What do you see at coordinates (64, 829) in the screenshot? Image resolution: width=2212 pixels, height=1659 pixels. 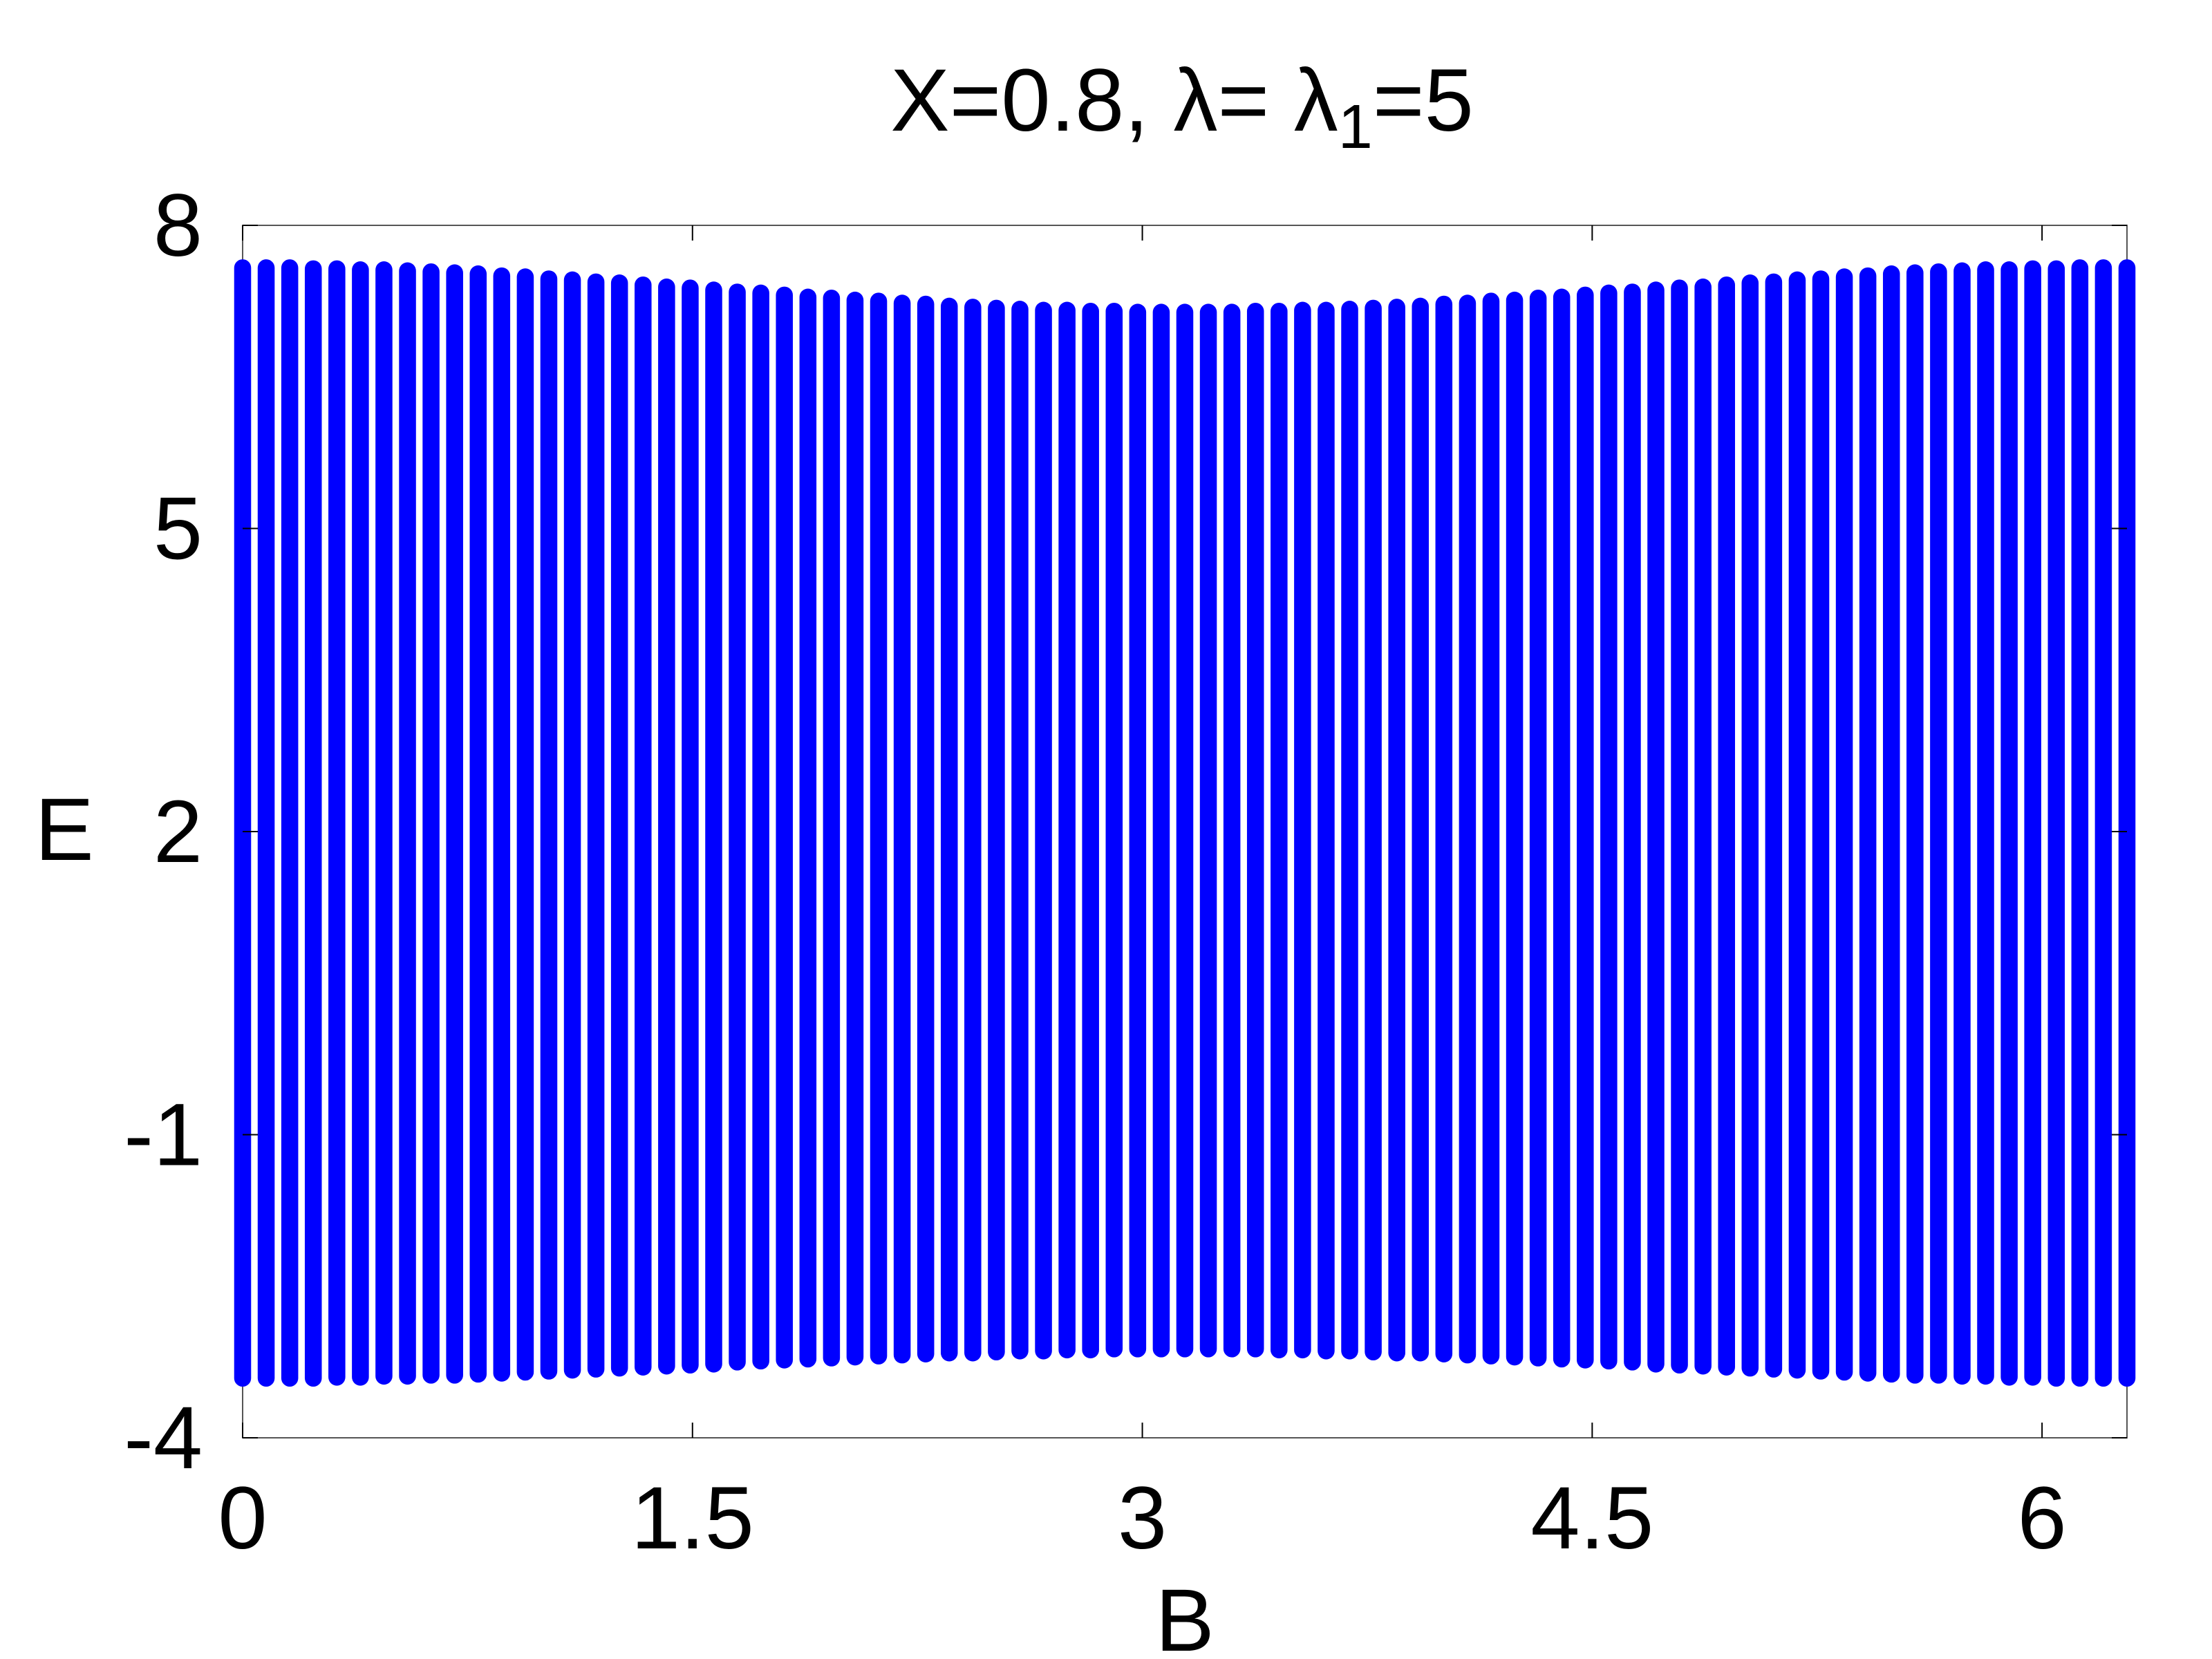 I see `y-axis-label: E` at bounding box center [64, 829].